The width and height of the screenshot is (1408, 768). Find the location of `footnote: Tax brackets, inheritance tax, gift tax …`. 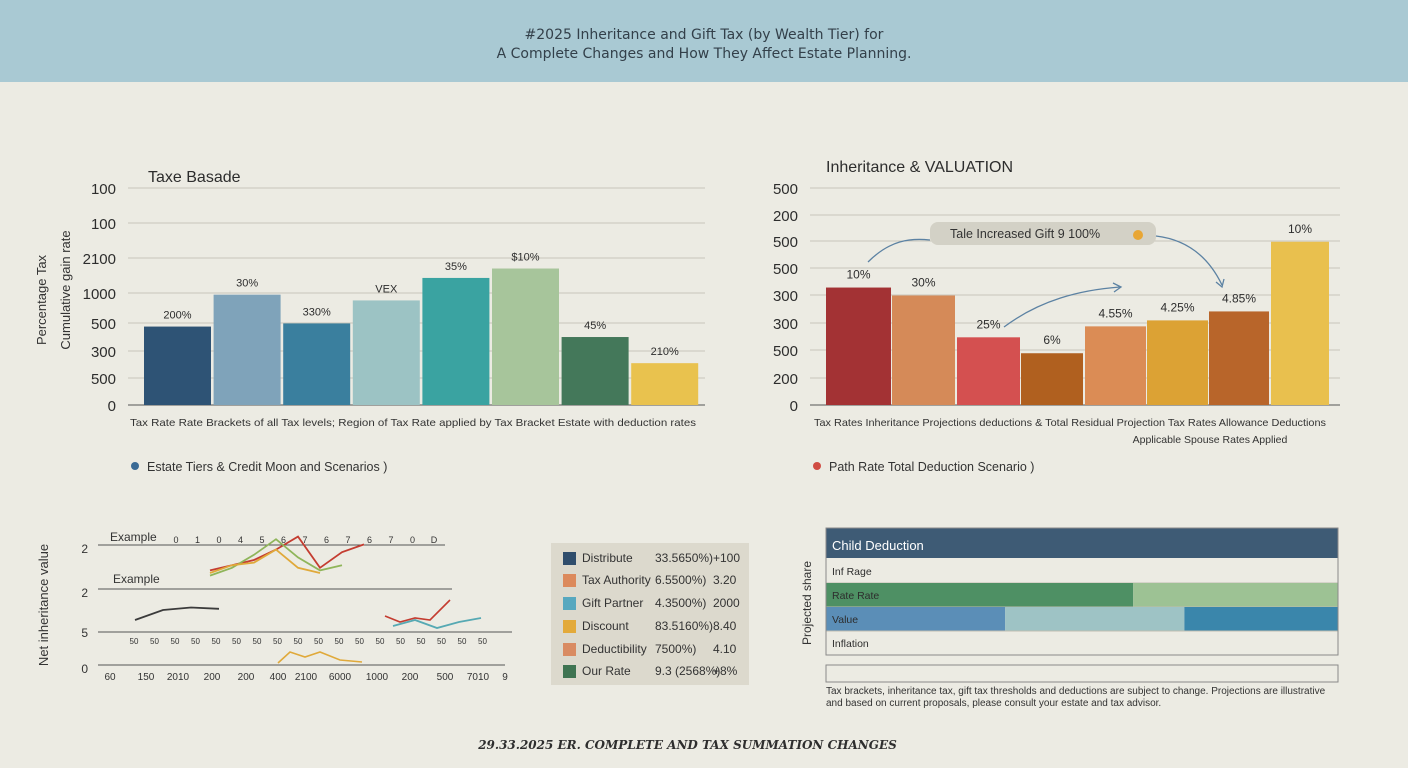

footnote: Tax brackets, inheritance tax, gift tax … is located at coordinates (1076, 697).